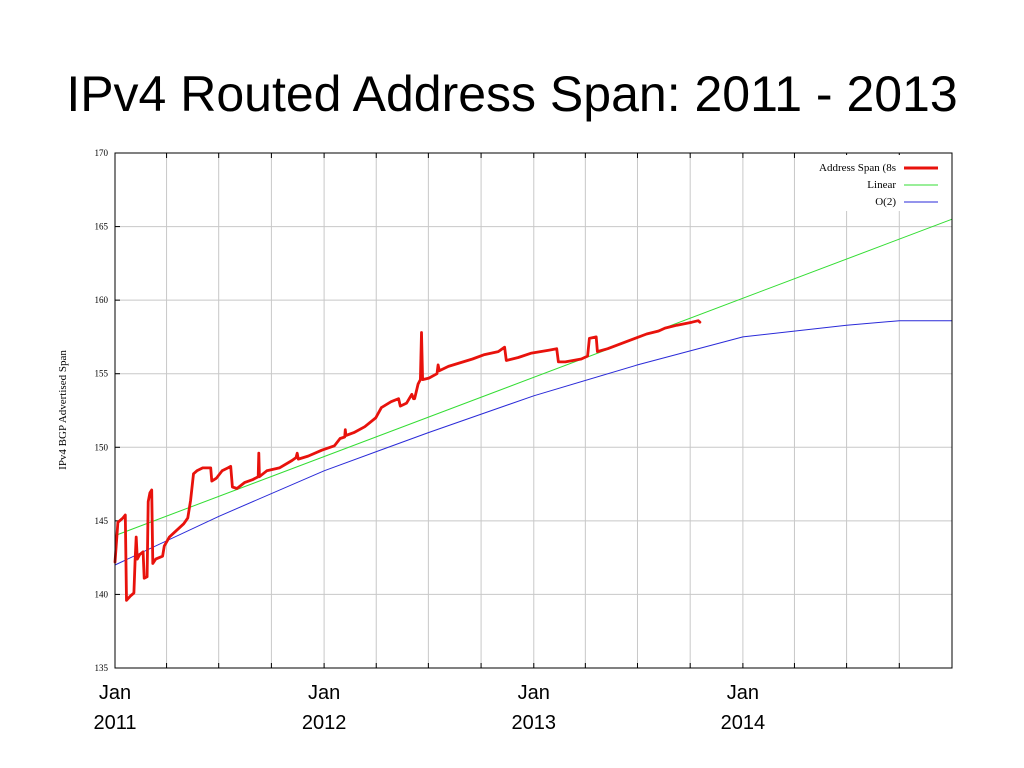 Image resolution: width=1024 pixels, height=768 pixels. Describe the element at coordinates (102, 153) in the screenshot. I see `y-tick-label: 170` at that location.